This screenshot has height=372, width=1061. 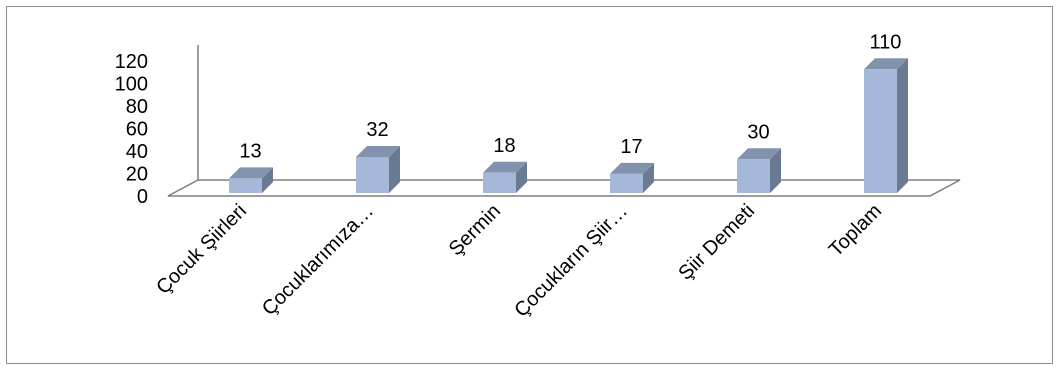 What do you see at coordinates (131, 85) in the screenshot?
I see `y-tick-label: 100` at bounding box center [131, 85].